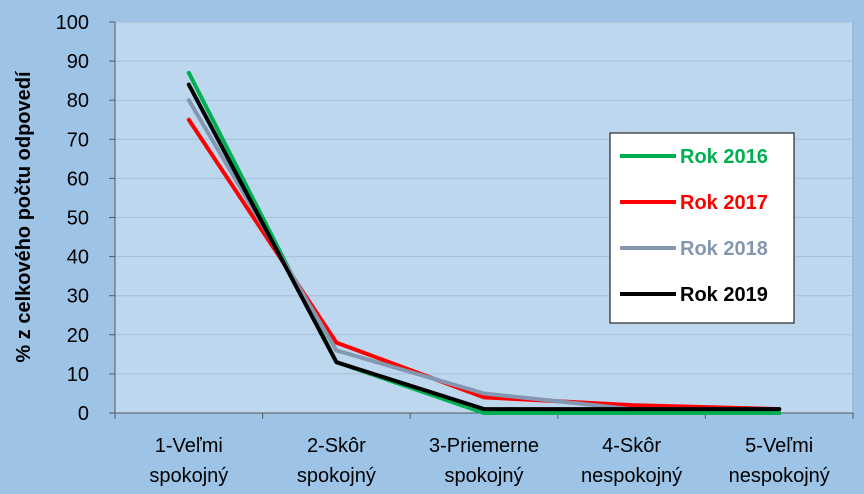  Describe the element at coordinates (78, 297) in the screenshot. I see `y-tick-label: 30` at that location.